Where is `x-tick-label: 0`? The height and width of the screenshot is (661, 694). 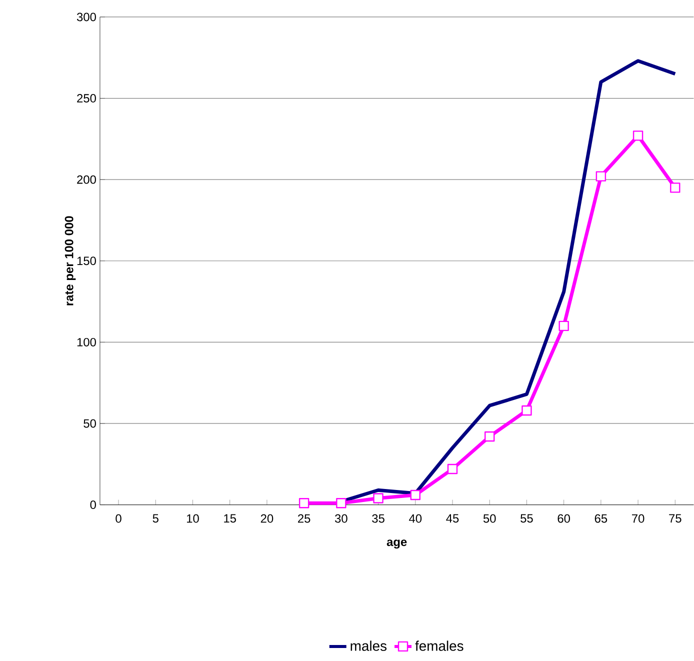 x-tick-label: 0 is located at coordinates (119, 518).